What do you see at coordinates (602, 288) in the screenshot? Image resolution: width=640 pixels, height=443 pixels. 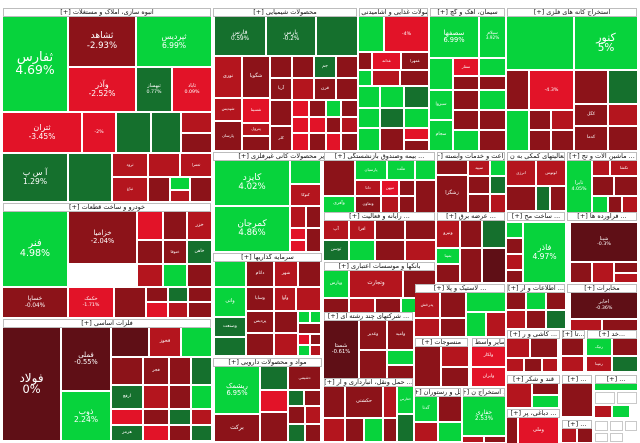 I see `sector-header: مخابرات [+]` at bounding box center [602, 288].